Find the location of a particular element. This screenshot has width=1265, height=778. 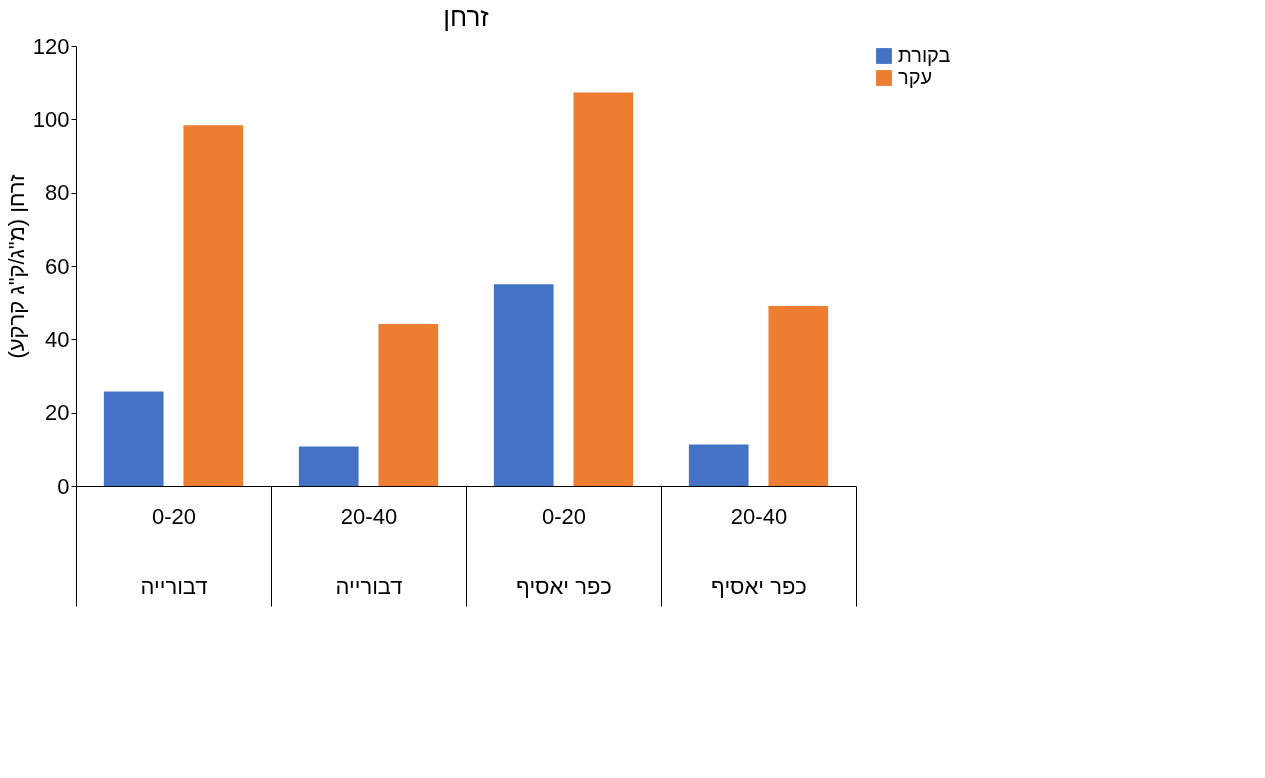

legend-label: עקר is located at coordinates (915, 77).